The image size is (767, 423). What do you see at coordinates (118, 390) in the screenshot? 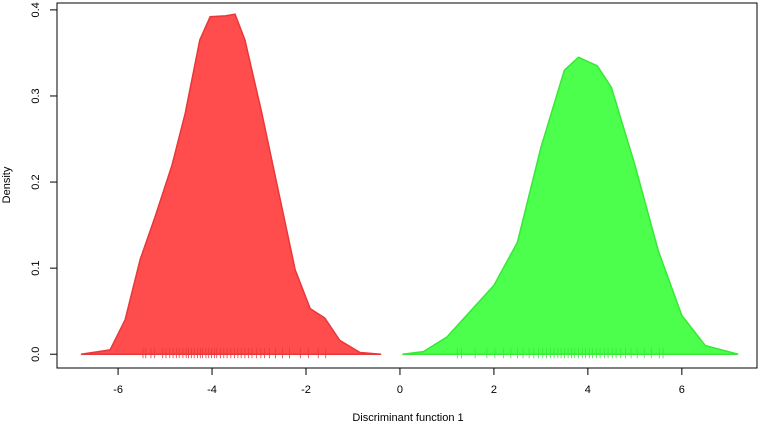
I see `x-tick-label: -6` at bounding box center [118, 390].